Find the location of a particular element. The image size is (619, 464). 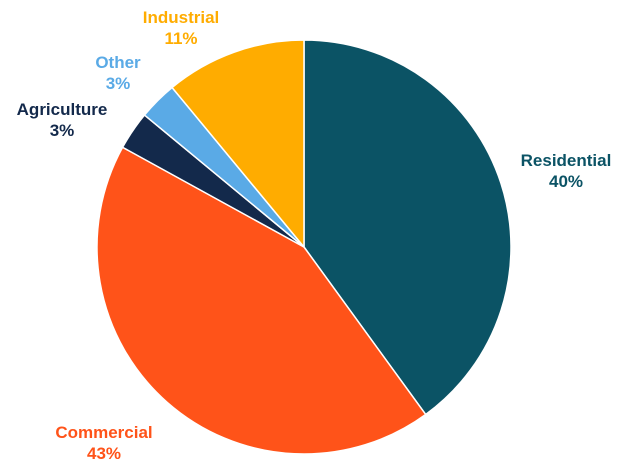

slice-label-residential: Residential 40% is located at coordinates (558, 171).